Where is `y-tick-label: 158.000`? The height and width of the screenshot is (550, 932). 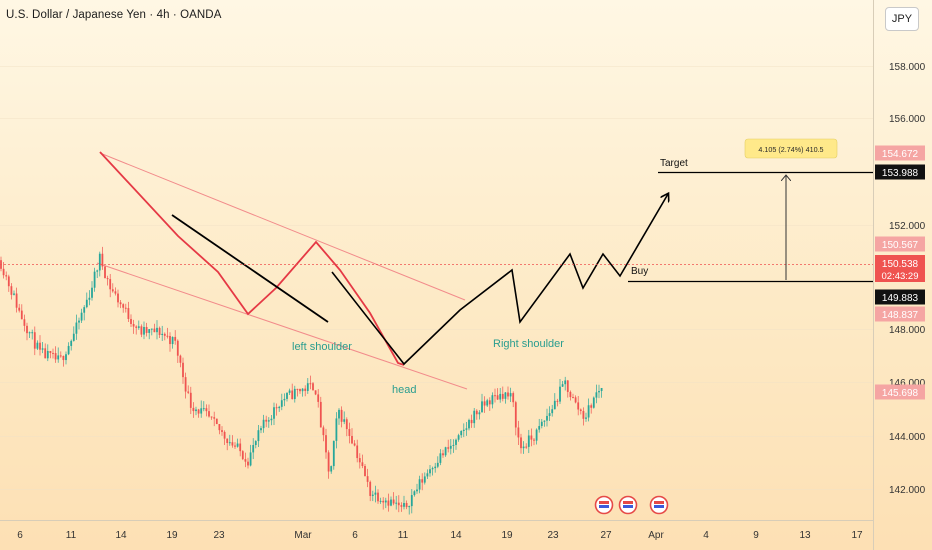
y-tick-label: 158.000 is located at coordinates (907, 67).